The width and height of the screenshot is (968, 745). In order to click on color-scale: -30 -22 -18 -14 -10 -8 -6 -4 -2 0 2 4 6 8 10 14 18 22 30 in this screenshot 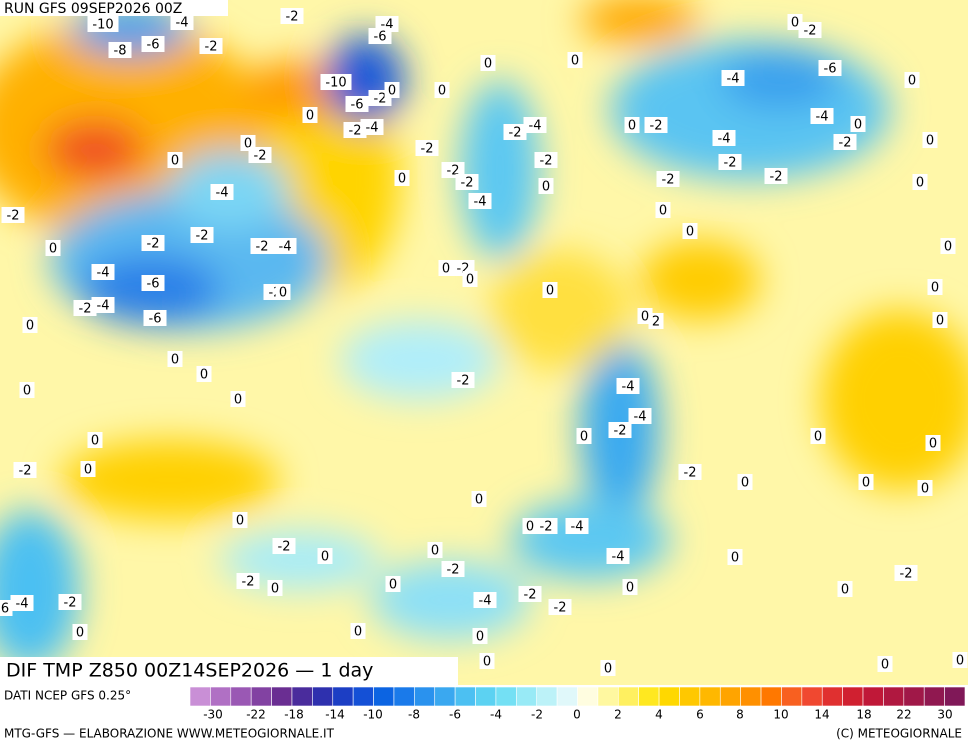, I will do `click(577, 704)`.